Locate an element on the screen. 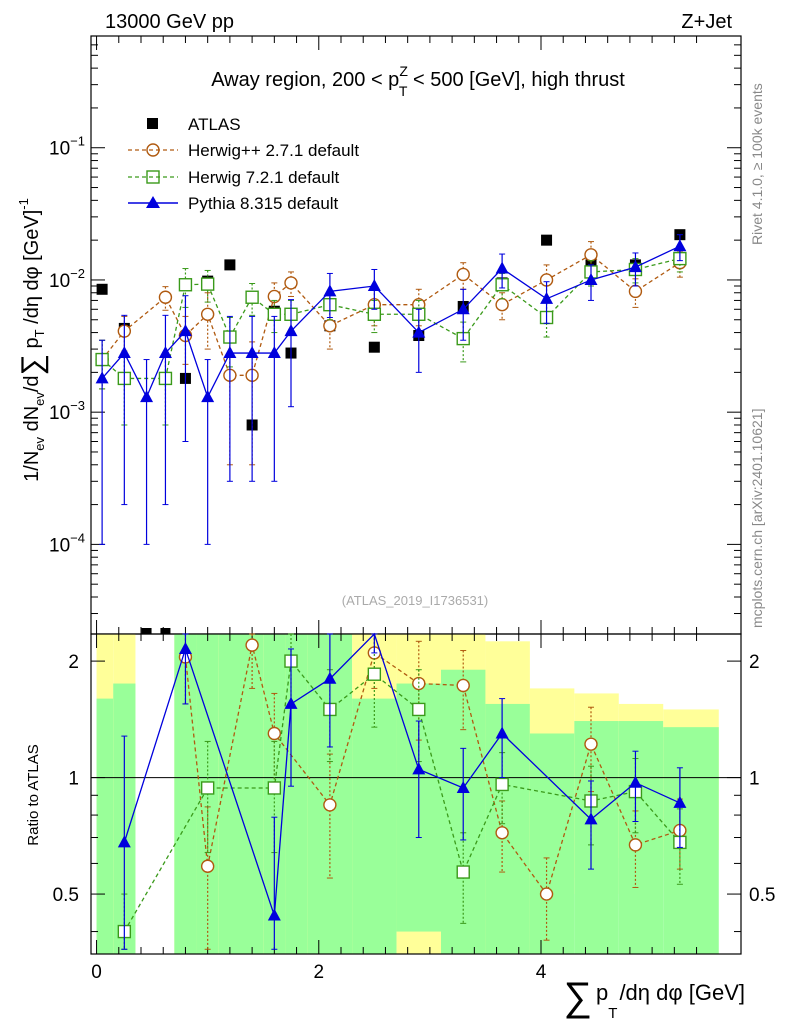 The height and width of the screenshot is (1024, 786). mcplots-label: mcplots.cern.ch [arXiv:2401.10621] is located at coordinates (757, 518).